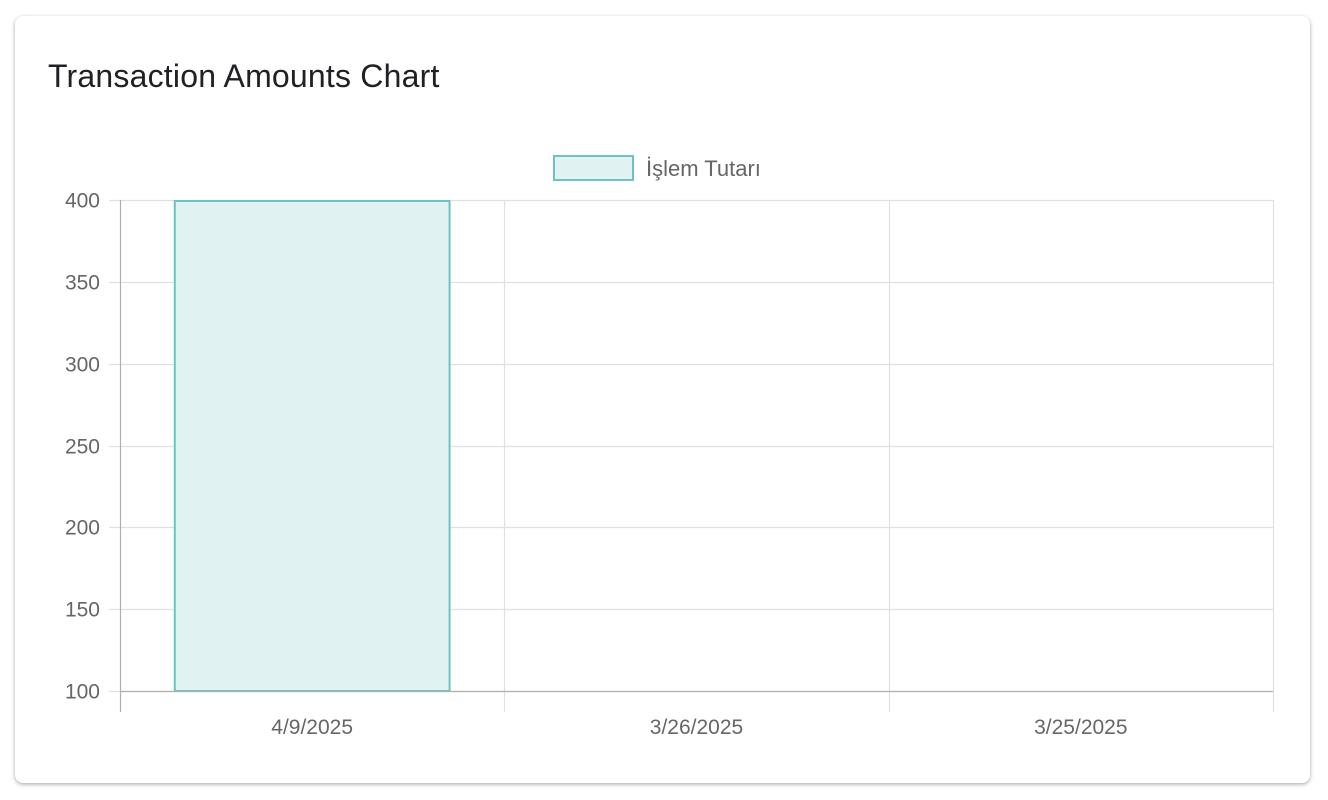 The image size is (1328, 800). What do you see at coordinates (82, 447) in the screenshot?
I see `y-tick-label: 250` at bounding box center [82, 447].